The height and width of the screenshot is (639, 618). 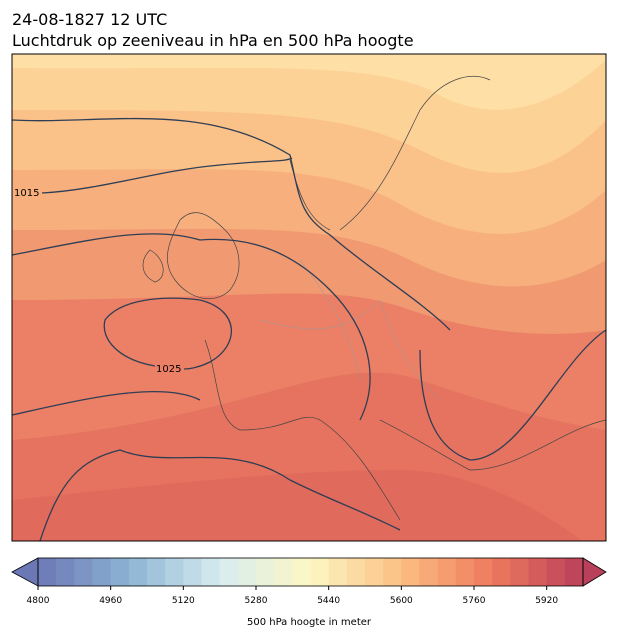 I want to click on colorbar-frame, so click(x=310, y=572).